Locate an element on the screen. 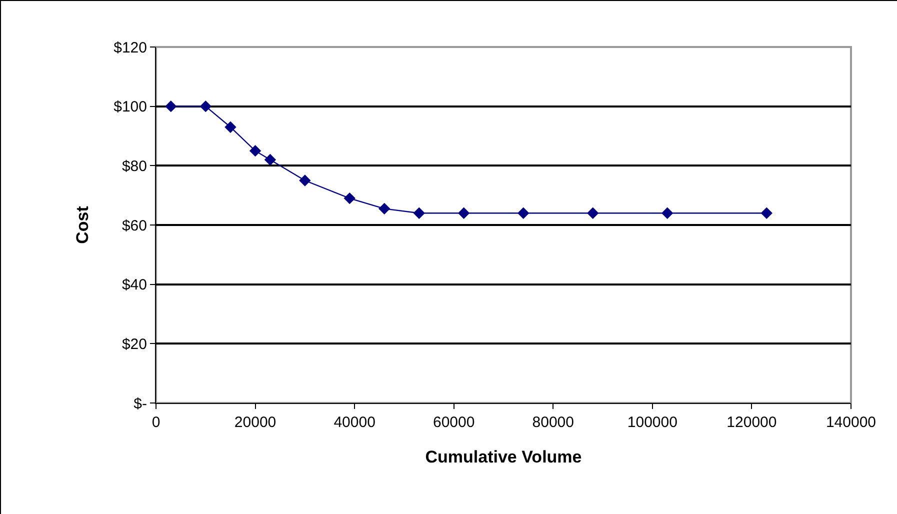 The width and height of the screenshot is (897, 514). x-axis-title: Cumulative Volume is located at coordinates (503, 456).